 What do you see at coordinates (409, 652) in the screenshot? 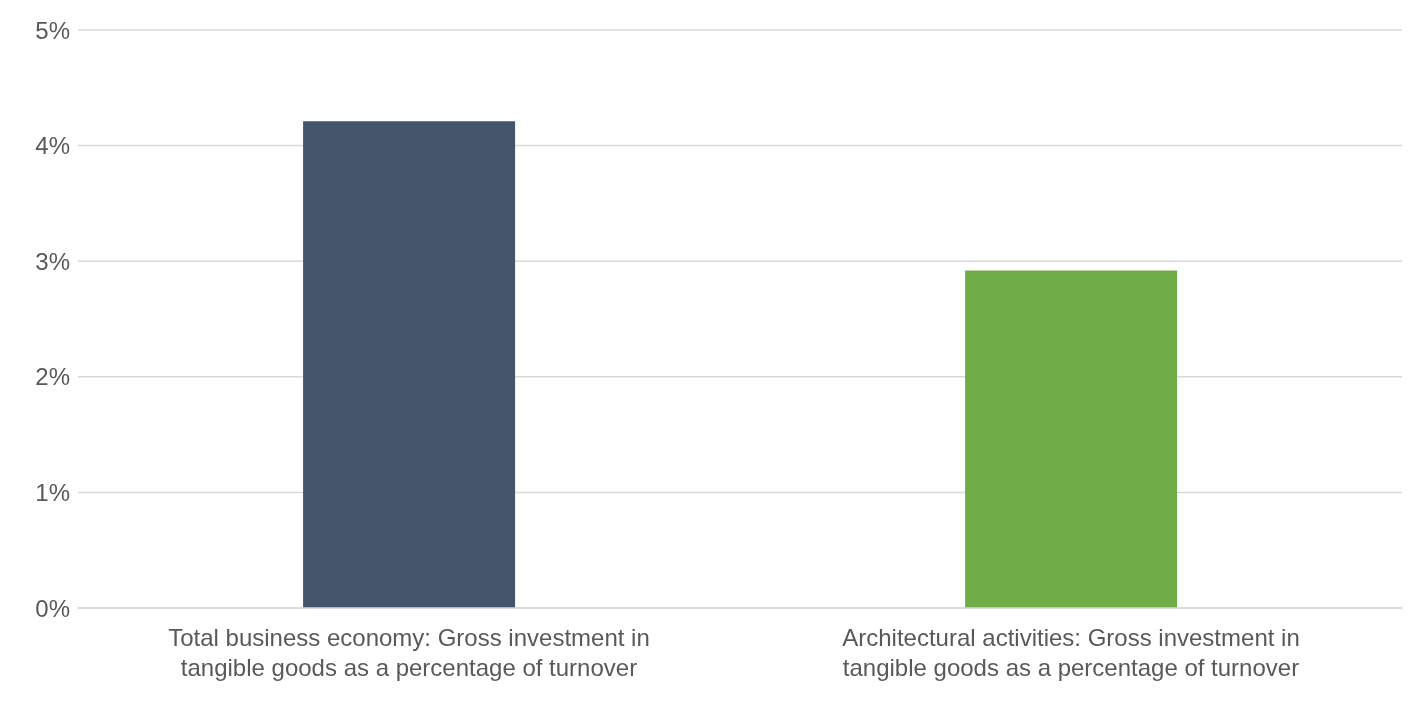
I see `x-tick-label: Total business economy: Gross investment in tangible goods as a percentage of turnover` at bounding box center [409, 652].